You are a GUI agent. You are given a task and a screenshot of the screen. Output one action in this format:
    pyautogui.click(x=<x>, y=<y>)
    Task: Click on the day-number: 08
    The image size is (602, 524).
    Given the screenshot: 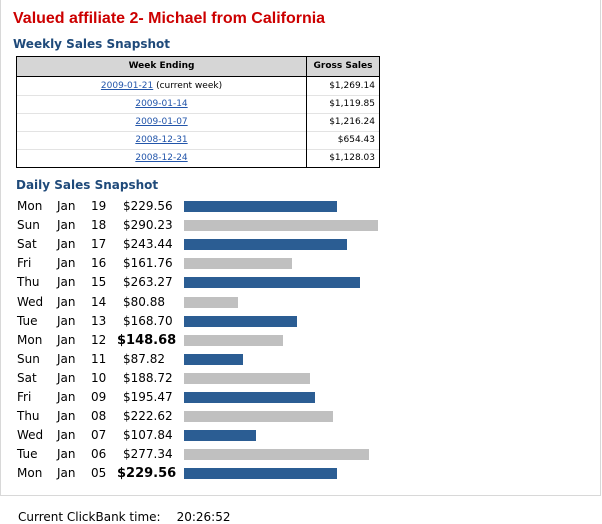 What is the action you would take?
    pyautogui.click(x=99, y=416)
    